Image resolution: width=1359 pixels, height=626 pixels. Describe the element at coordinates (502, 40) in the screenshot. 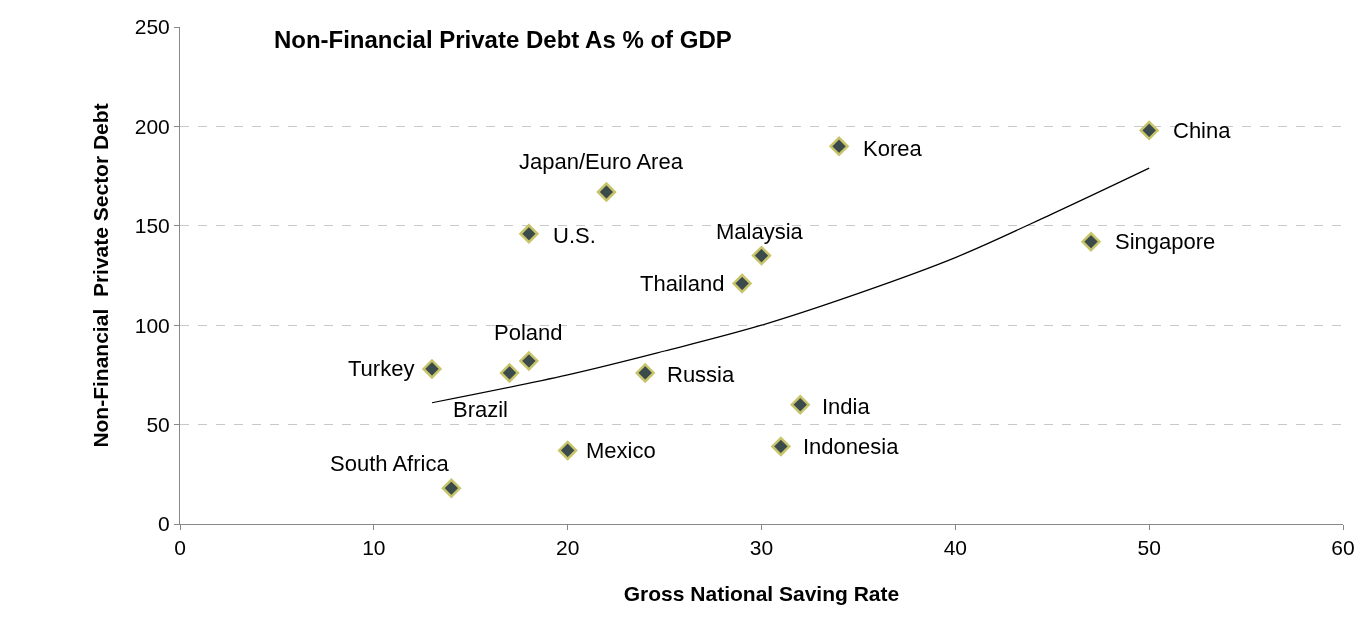

I see `chart-title: Non-Financial Private Debt As % of GDP` at that location.